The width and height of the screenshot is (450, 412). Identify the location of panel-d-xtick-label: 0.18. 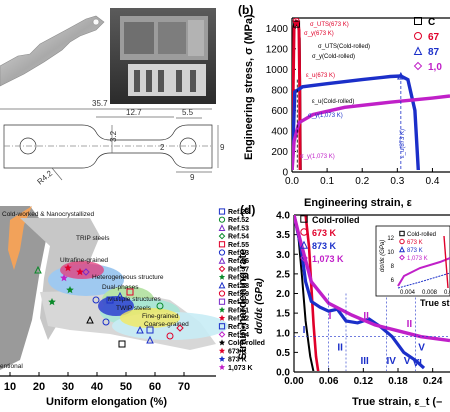
(398, 381).